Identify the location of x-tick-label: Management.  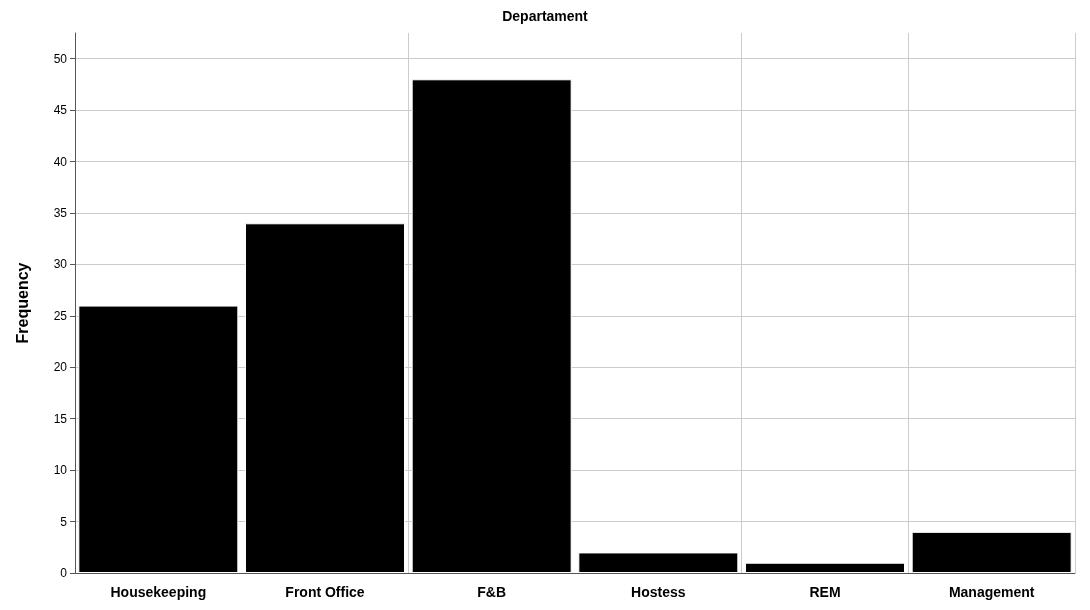
(991, 592).